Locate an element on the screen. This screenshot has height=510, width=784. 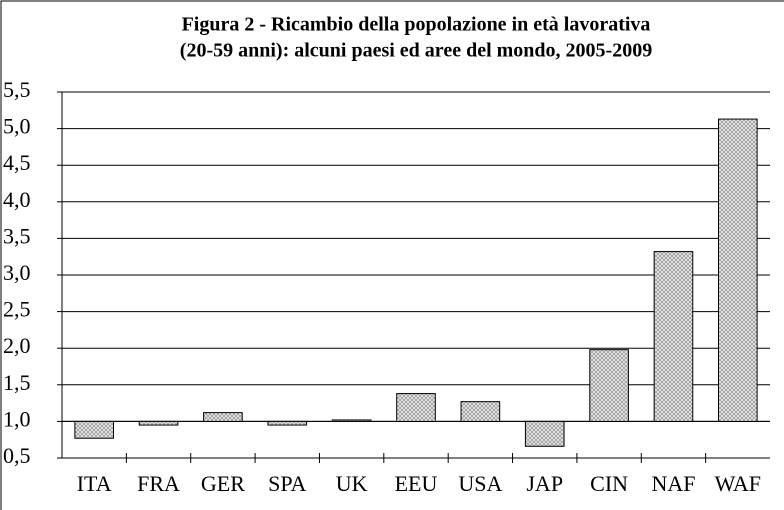
x-tick-label: USA is located at coordinates (480, 483).